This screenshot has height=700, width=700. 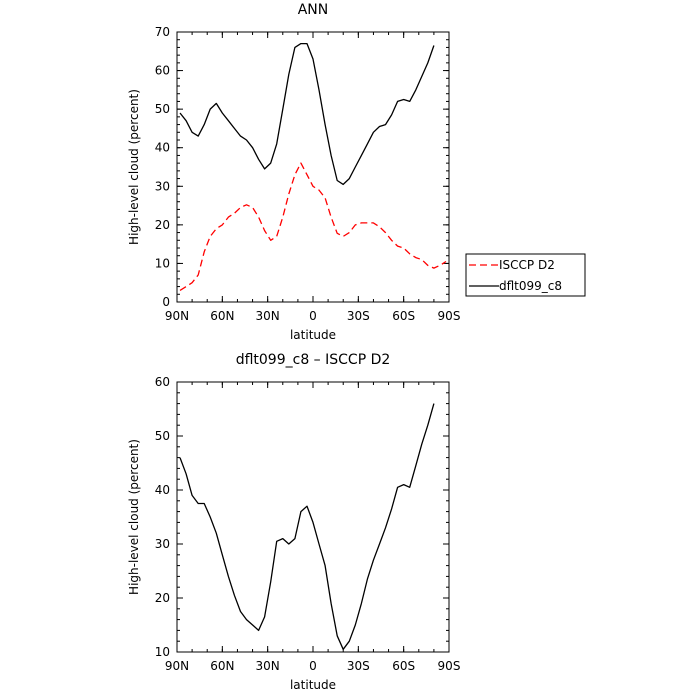 I want to click on y-tick-label: 70, so click(x=162, y=32).